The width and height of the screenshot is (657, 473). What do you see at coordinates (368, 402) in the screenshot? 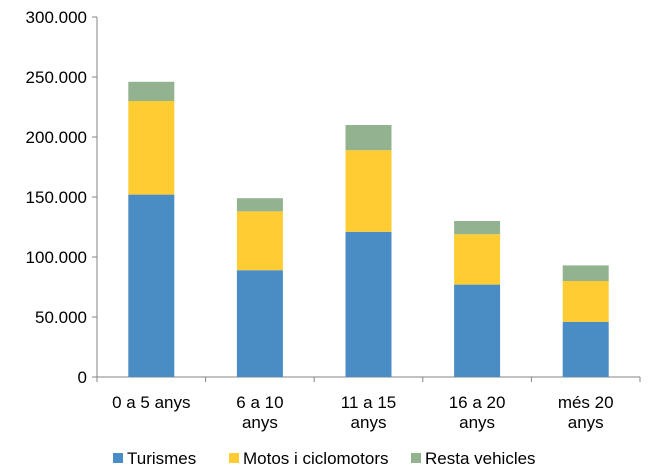
I see `x-category-label: 11 a 15` at bounding box center [368, 402].